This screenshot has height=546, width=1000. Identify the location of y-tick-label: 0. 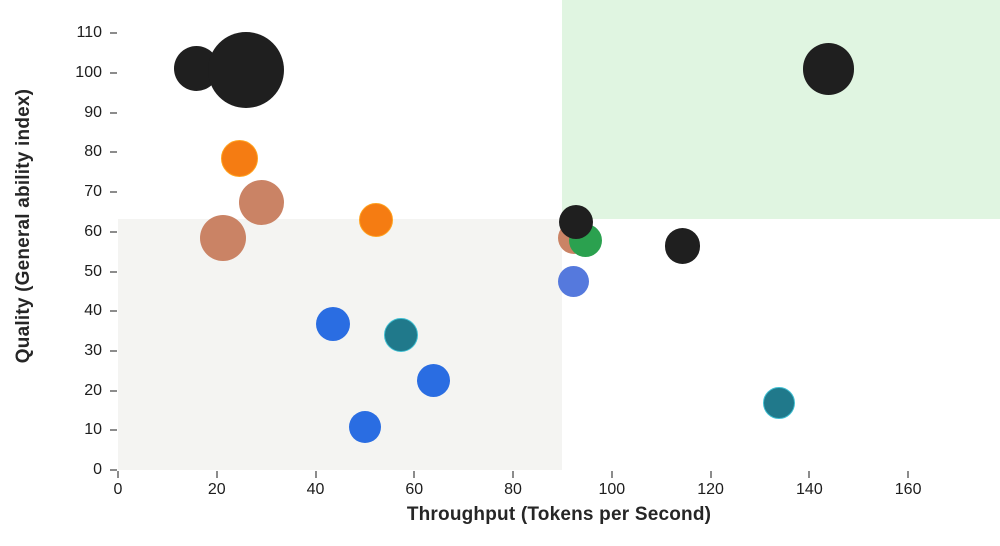
(97, 469).